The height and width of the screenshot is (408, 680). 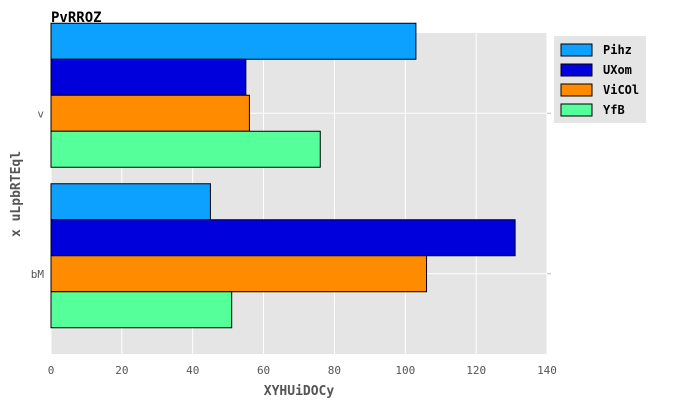 I want to click on bar-vicol-v, so click(x=150, y=113).